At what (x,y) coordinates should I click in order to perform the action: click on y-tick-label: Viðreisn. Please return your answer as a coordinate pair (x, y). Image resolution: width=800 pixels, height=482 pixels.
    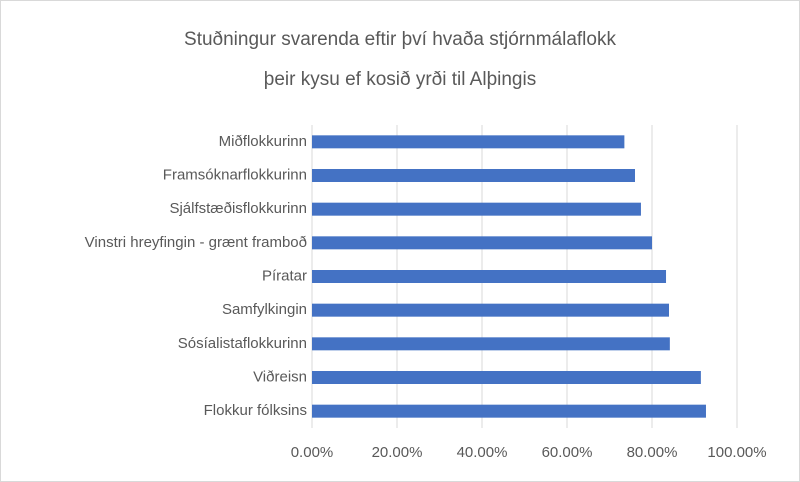
    Looking at the image, I should click on (280, 376).